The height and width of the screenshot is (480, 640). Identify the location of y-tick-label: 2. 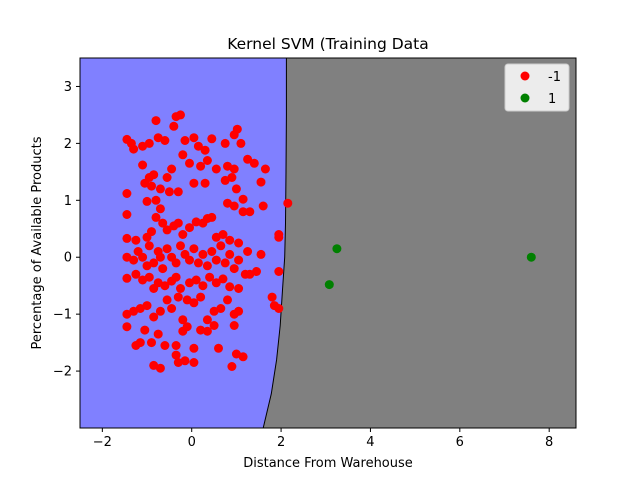
(68, 144).